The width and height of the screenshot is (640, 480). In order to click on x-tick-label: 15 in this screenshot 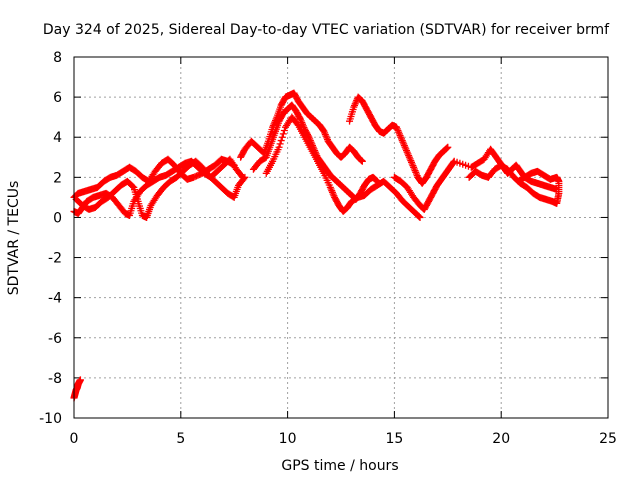, I will do `click(394, 439)`.